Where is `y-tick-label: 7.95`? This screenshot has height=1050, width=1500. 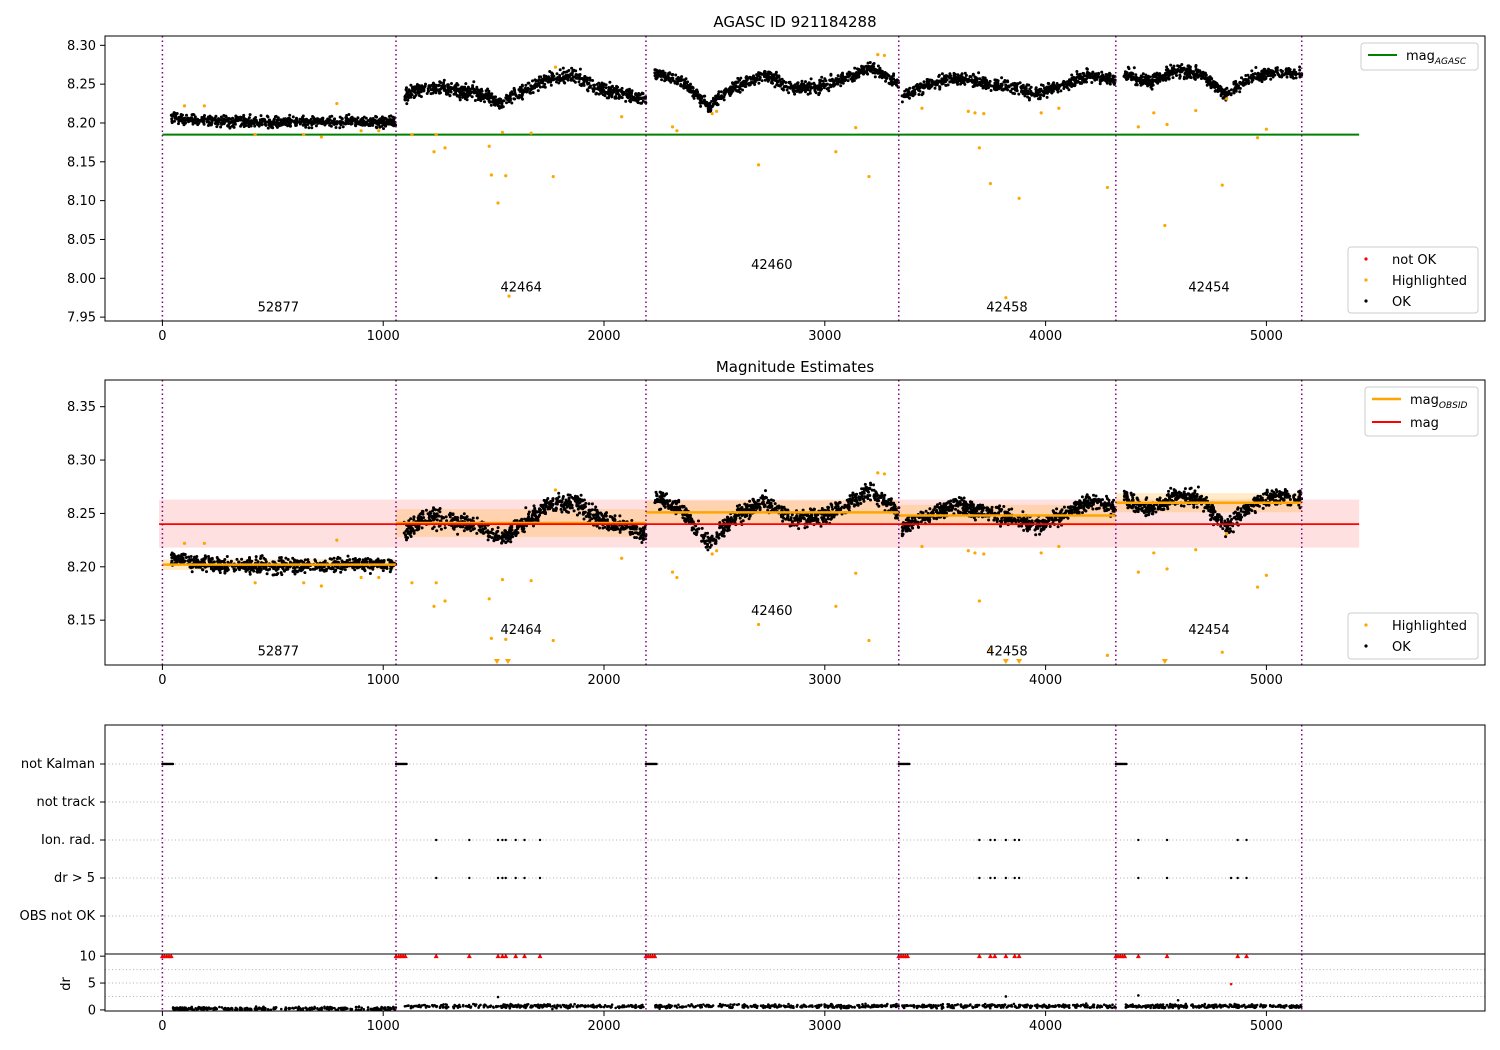
y-tick-label: 7.95 is located at coordinates (81, 318).